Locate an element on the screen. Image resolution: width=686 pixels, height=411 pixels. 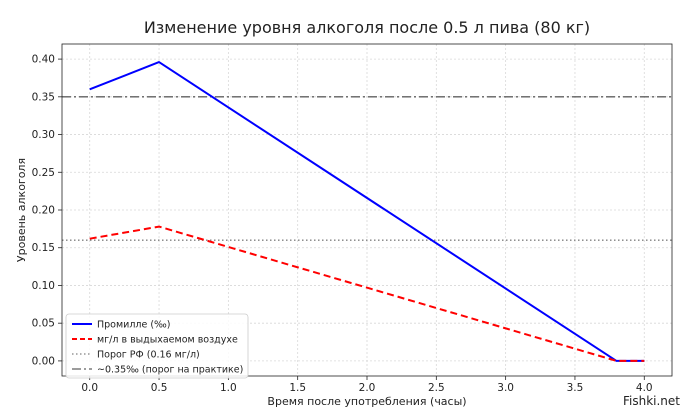
x-tick-label: 4.0 is located at coordinates (644, 388).